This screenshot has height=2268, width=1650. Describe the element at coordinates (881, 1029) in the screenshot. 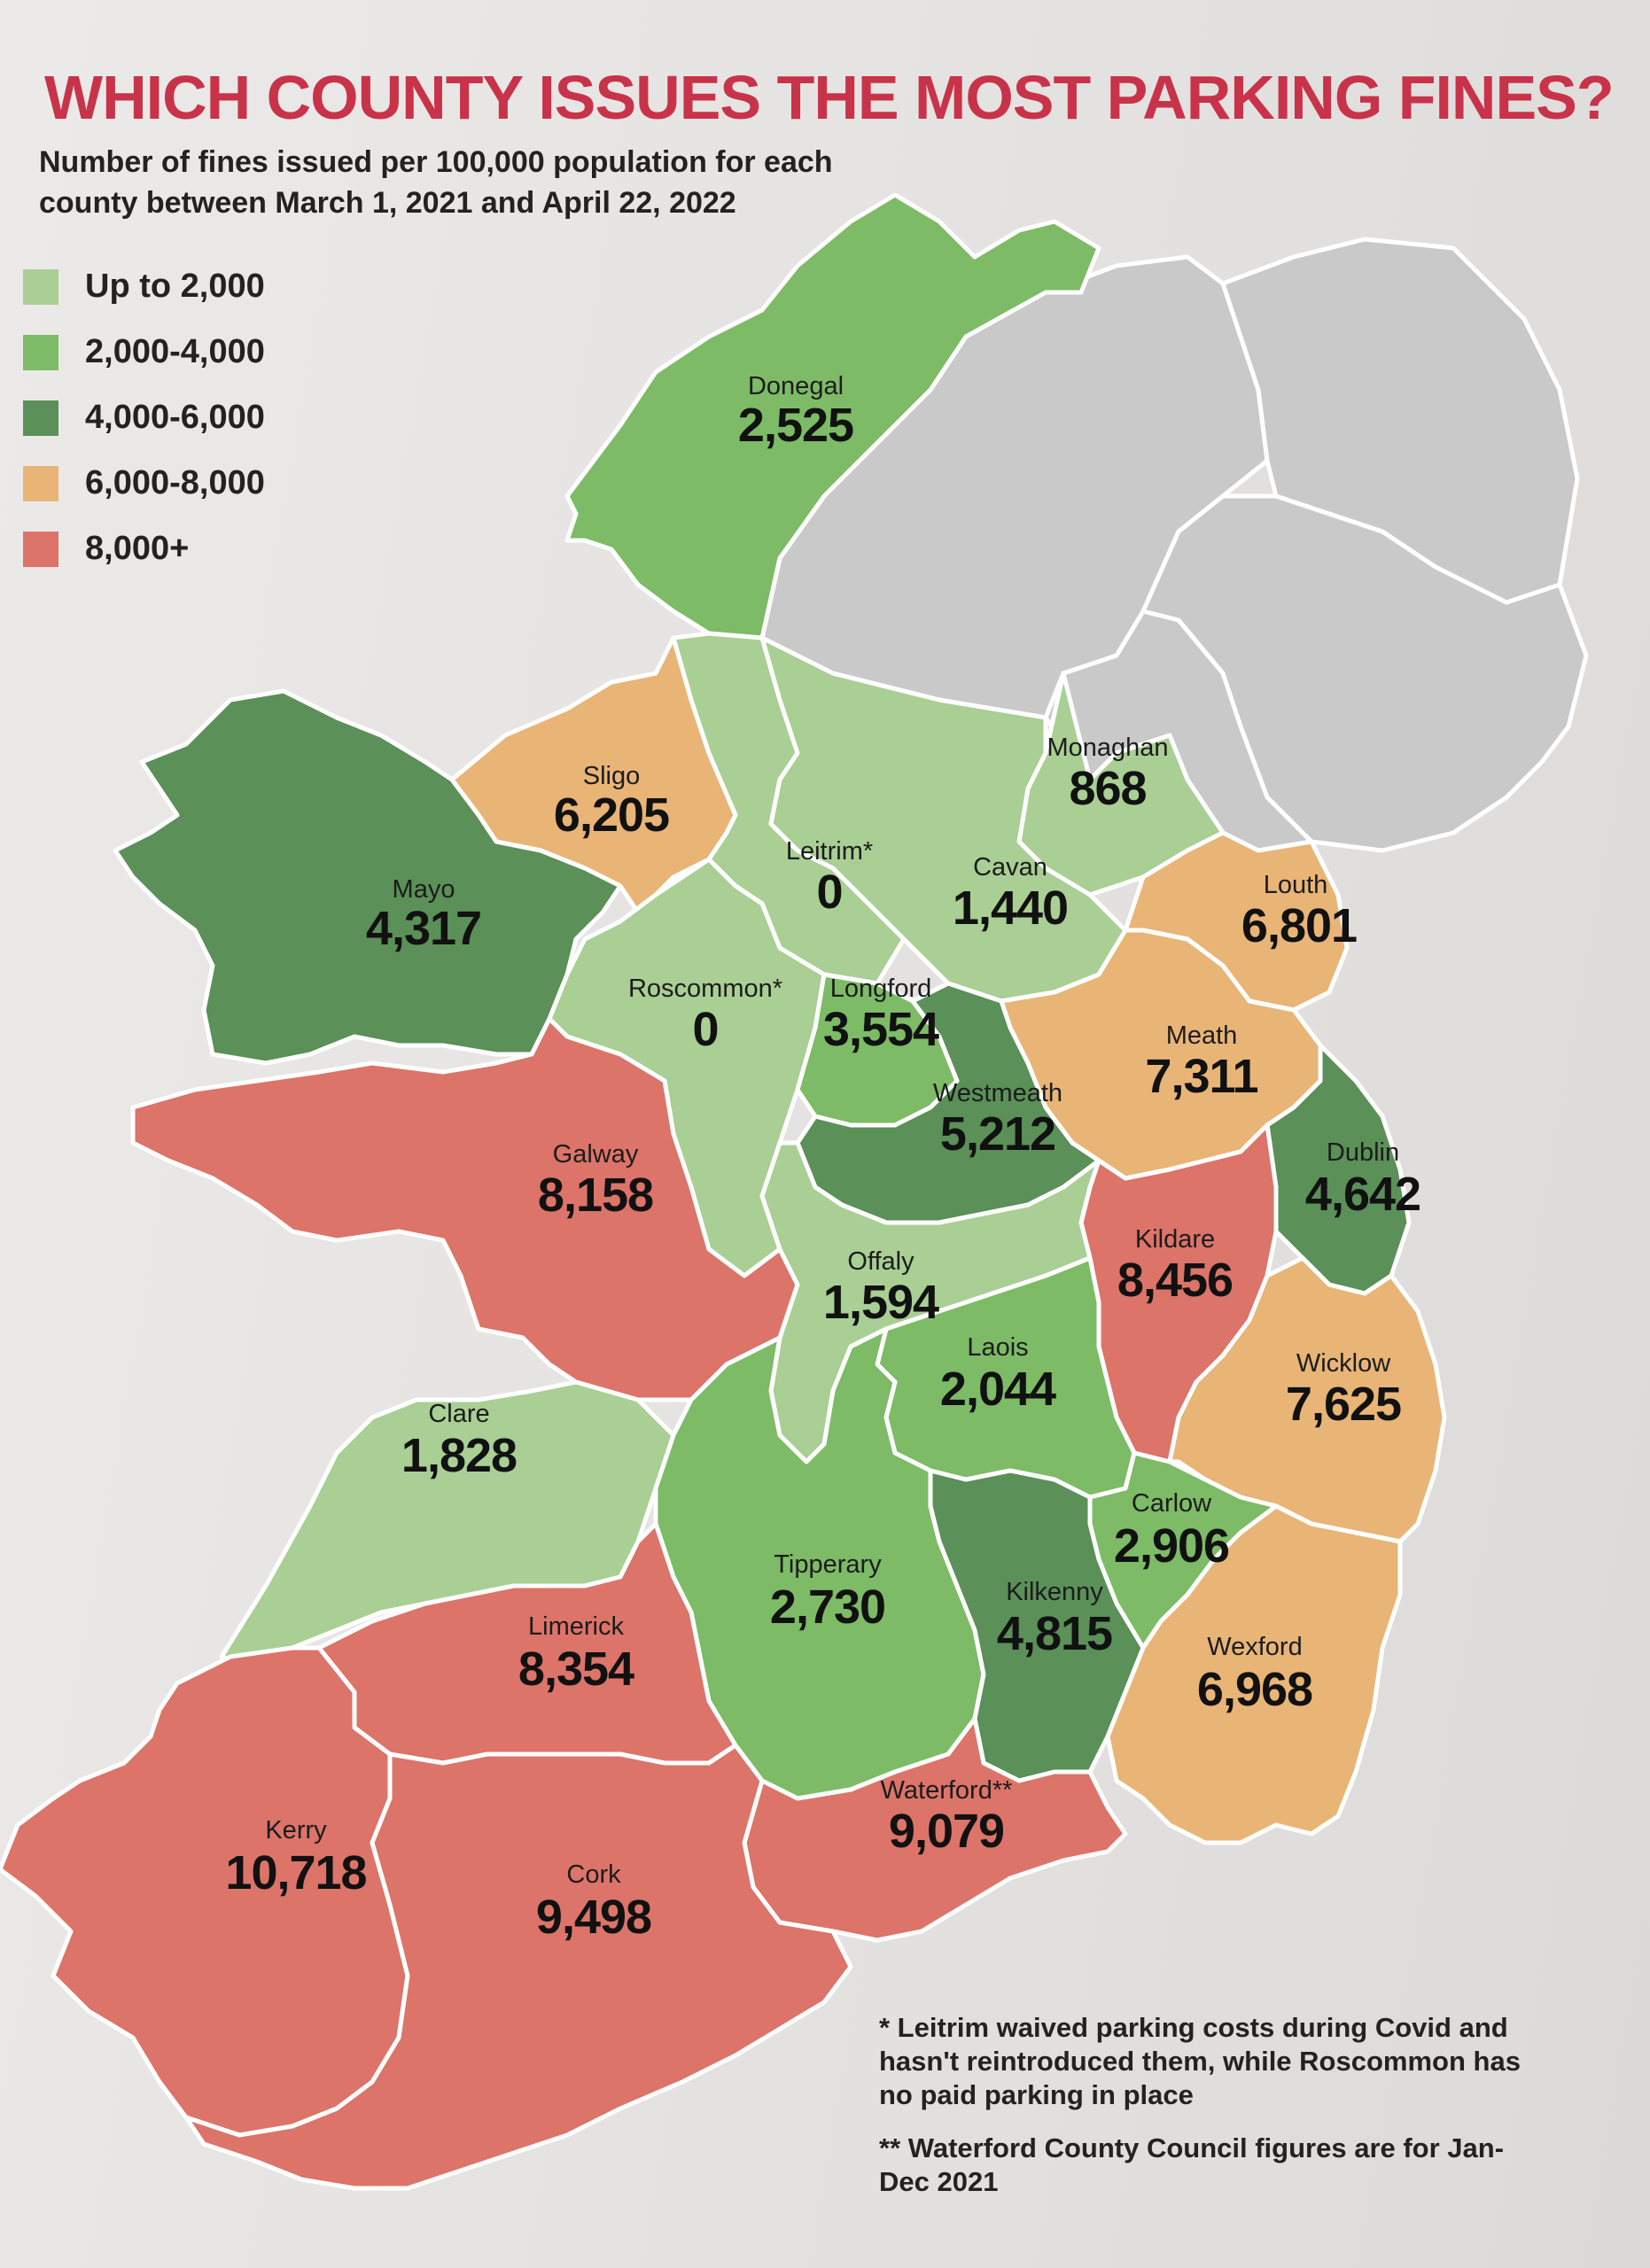

I see `county-value-longford: 3,554` at that location.